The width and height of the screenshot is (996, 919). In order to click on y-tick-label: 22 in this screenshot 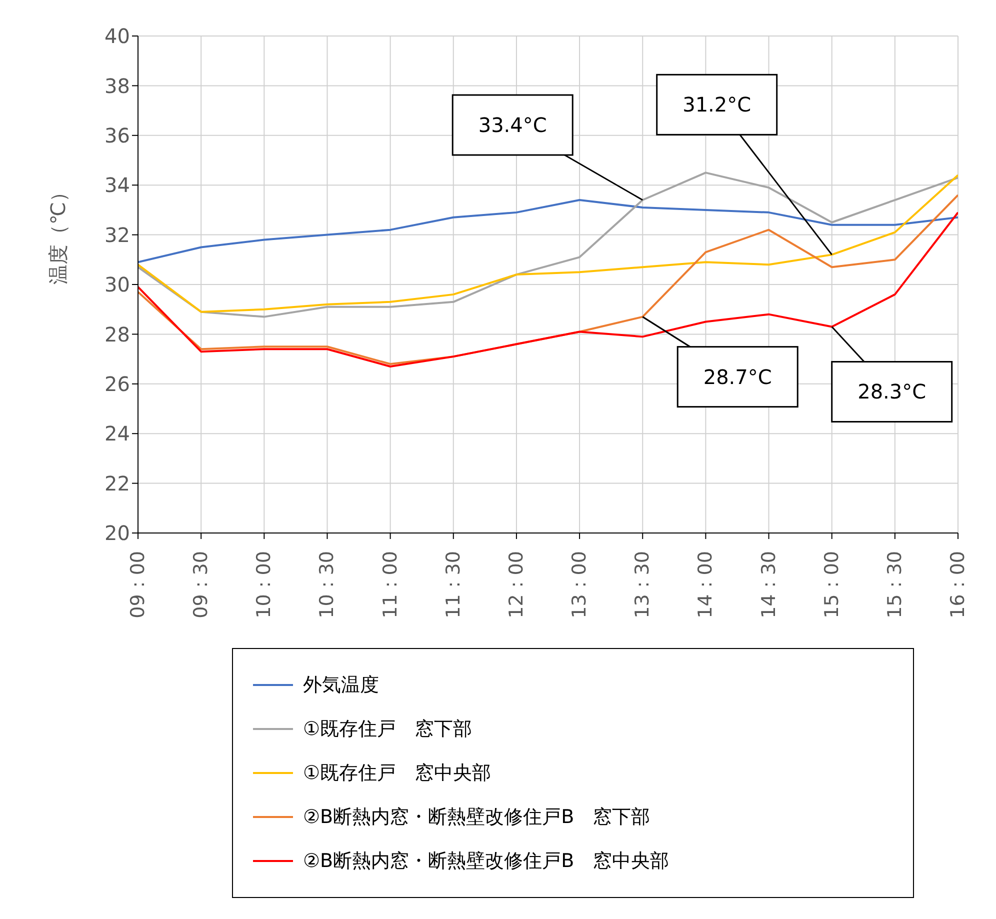, I will do `click(117, 483)`.